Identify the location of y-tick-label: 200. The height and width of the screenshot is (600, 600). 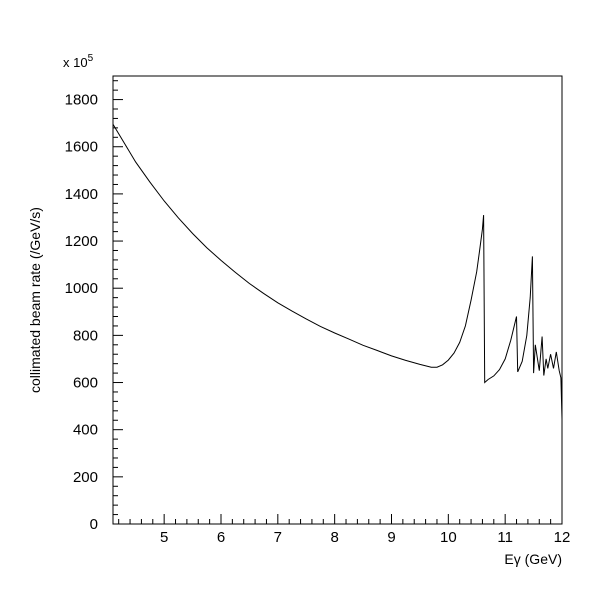
(85, 477).